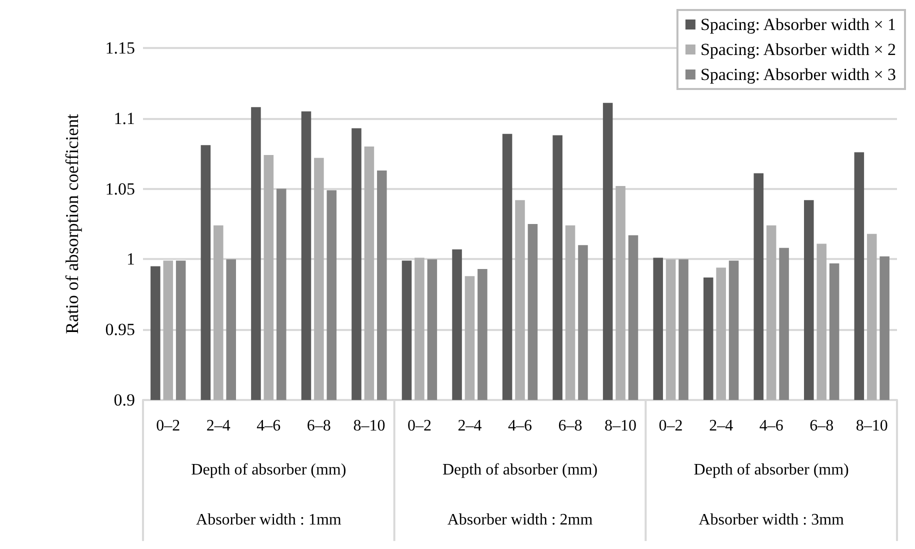 The image size is (915, 549). Describe the element at coordinates (798, 49) in the screenshot. I see `legend-label: Spacing: Absorber width × 2` at that location.